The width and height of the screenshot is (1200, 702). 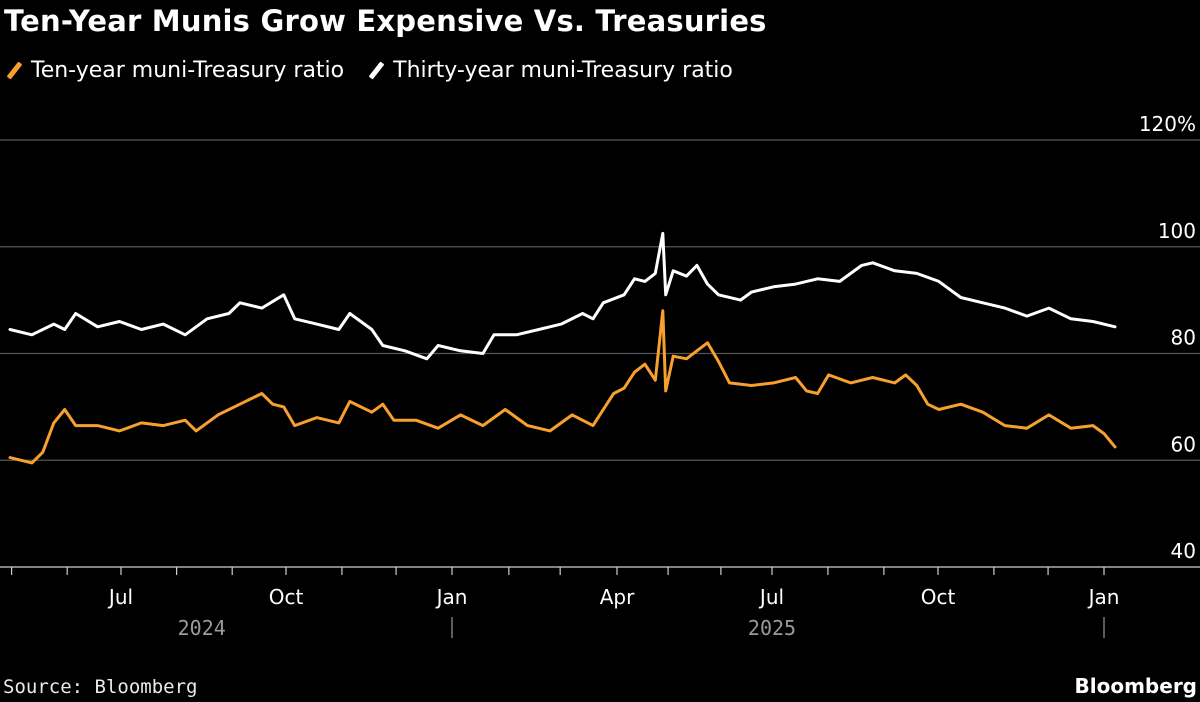 I want to click on year-label-2024: 2024, so click(x=202, y=628).